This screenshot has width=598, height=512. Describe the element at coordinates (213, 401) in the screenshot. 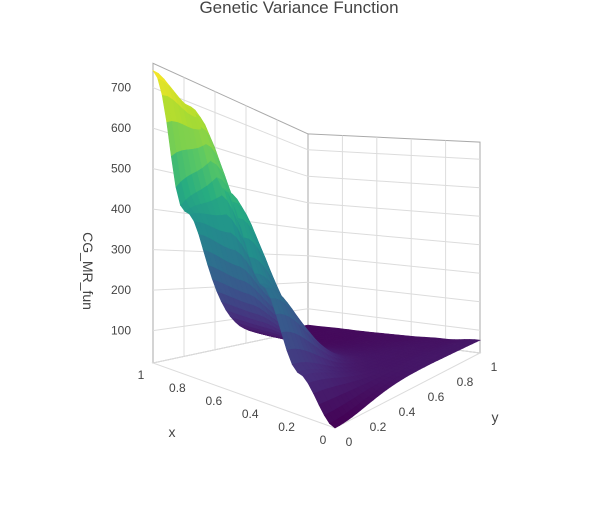

I see `x-tick-label: 0.6` at that location.